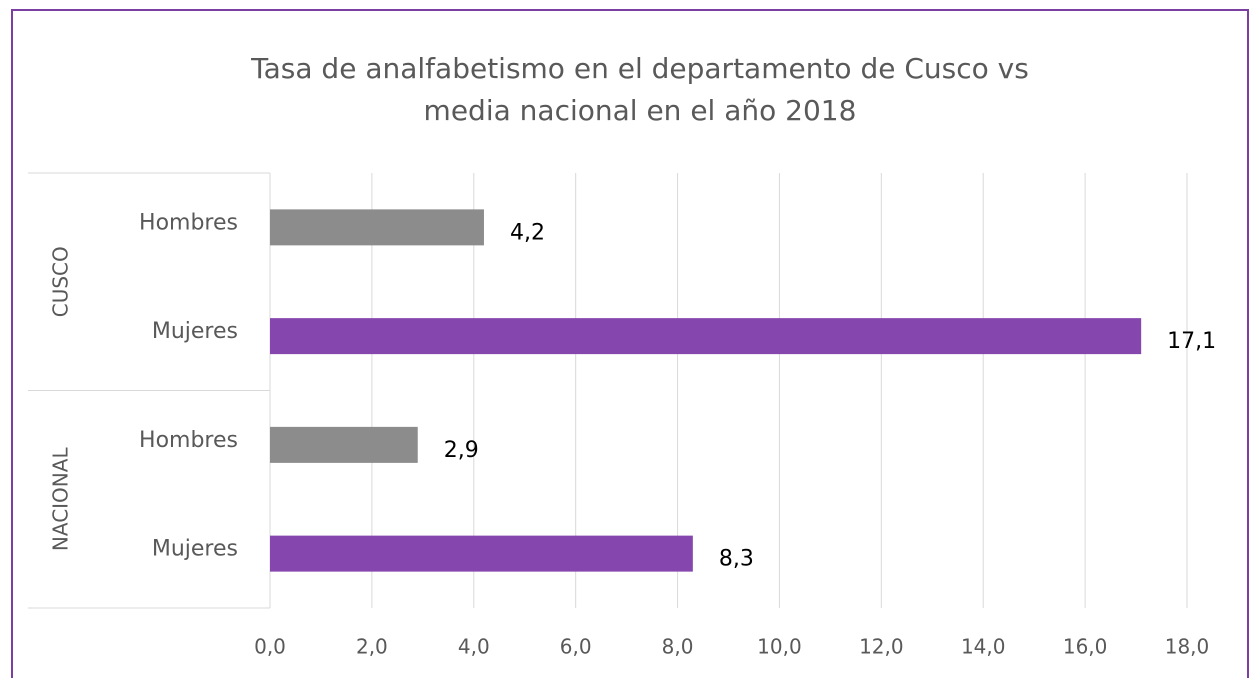  What do you see at coordinates (527, 232) in the screenshot?
I see `data-label: 4,2` at bounding box center [527, 232].